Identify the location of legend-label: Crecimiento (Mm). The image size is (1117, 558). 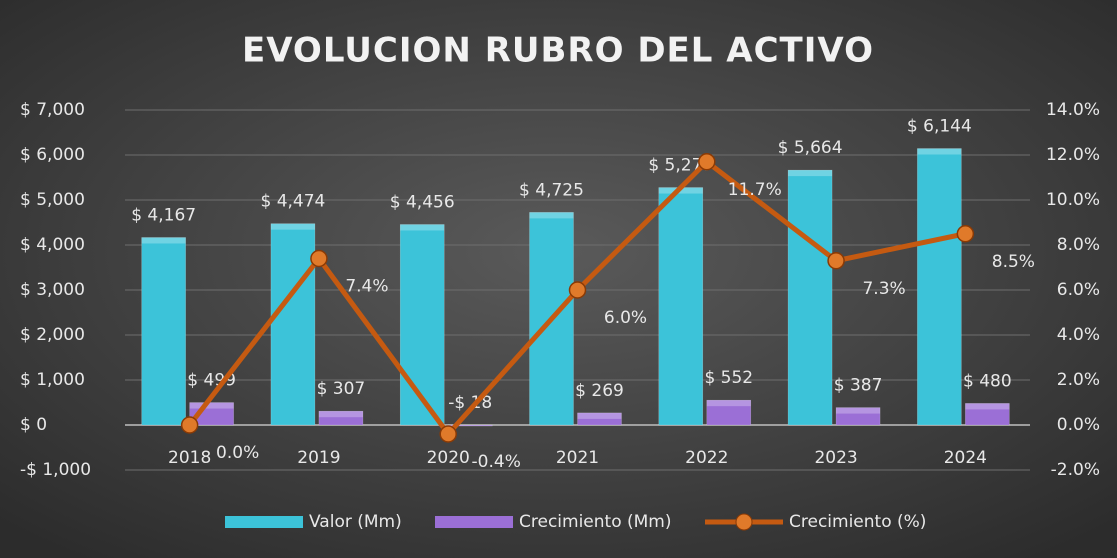
(595, 522).